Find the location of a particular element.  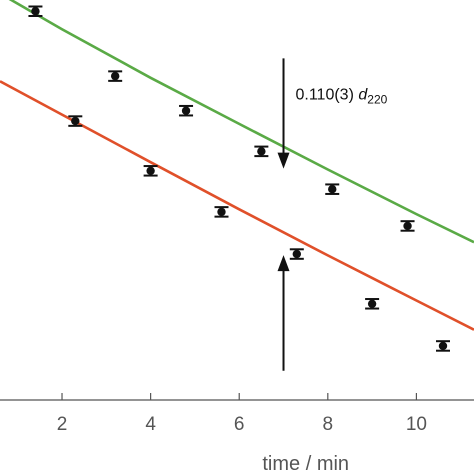

annotation-arrows is located at coordinates (283, 214).